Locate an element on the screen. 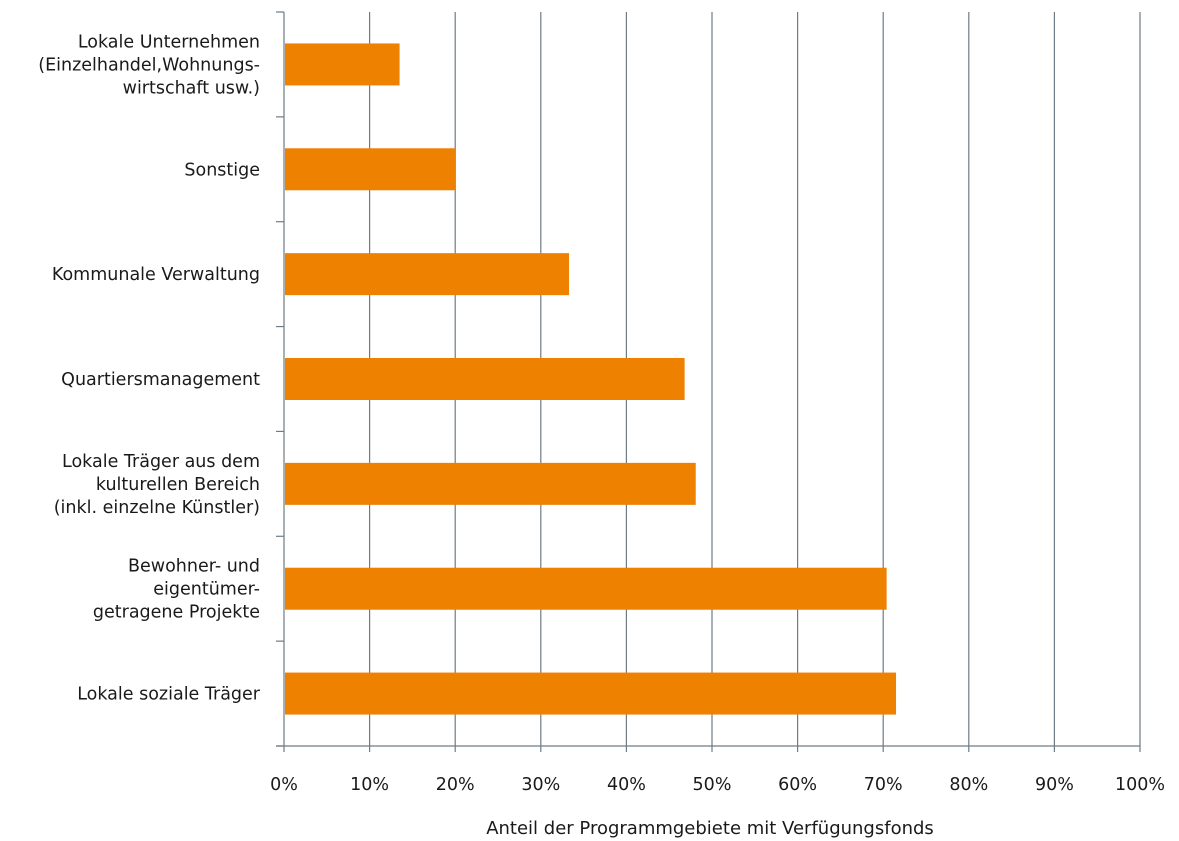 This screenshot has width=1179, height=841. x-tick-label: 40% is located at coordinates (626, 785).